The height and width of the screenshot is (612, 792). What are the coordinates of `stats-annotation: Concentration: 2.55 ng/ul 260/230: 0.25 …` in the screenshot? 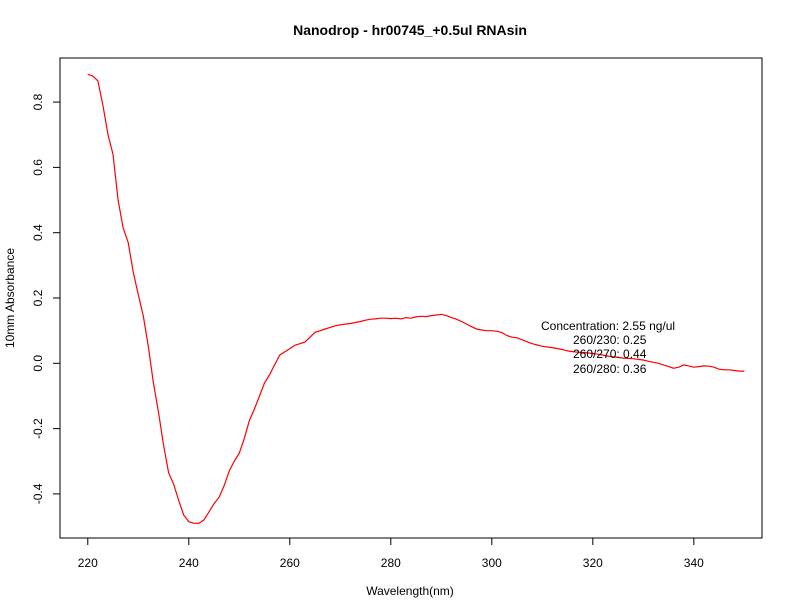 It's located at (608, 347).